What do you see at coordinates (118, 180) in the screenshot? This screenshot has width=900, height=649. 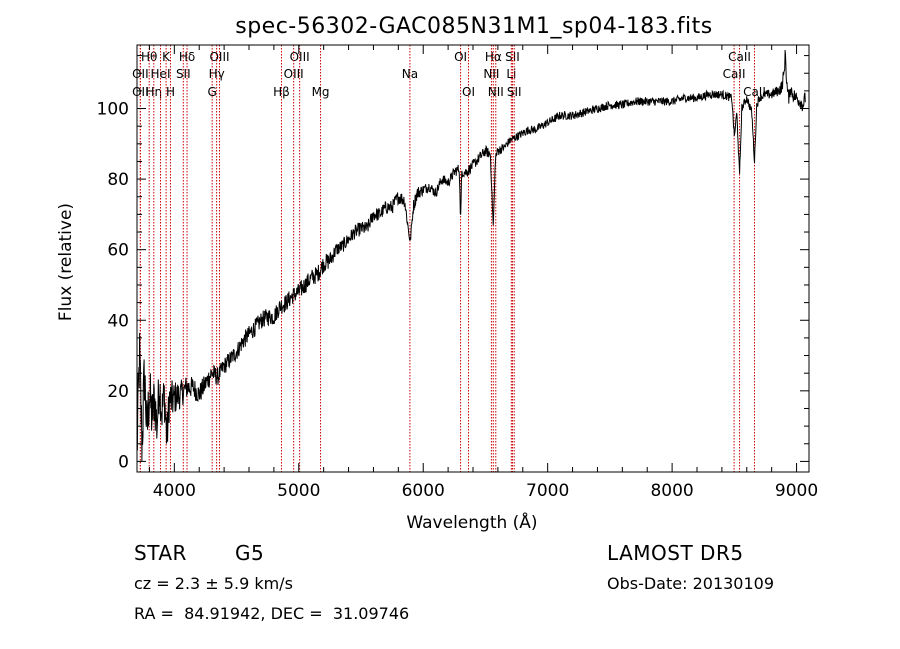 I see `y-tick-label: 80` at bounding box center [118, 180].